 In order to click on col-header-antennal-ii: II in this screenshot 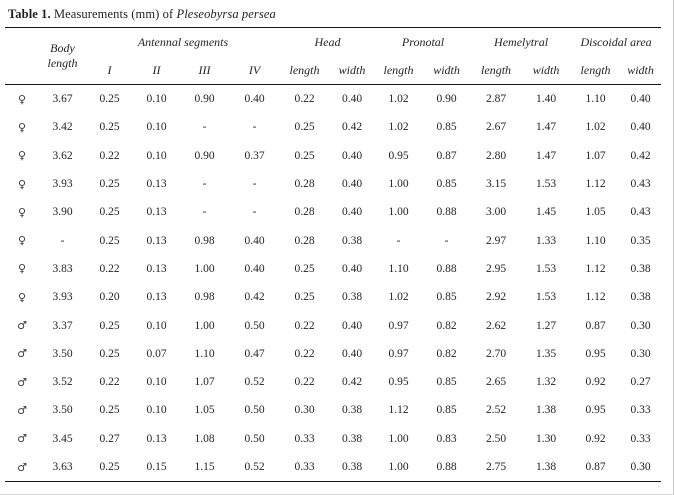, I will do `click(156, 70)`.